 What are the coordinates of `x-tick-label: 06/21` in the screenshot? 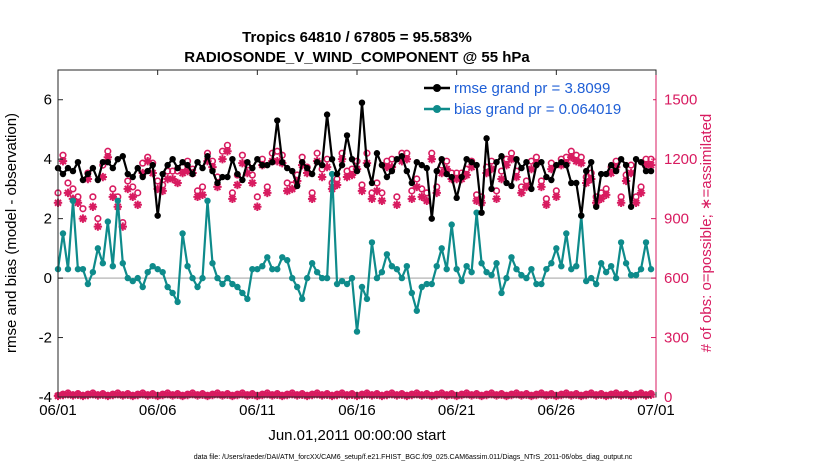 It's located at (457, 410).